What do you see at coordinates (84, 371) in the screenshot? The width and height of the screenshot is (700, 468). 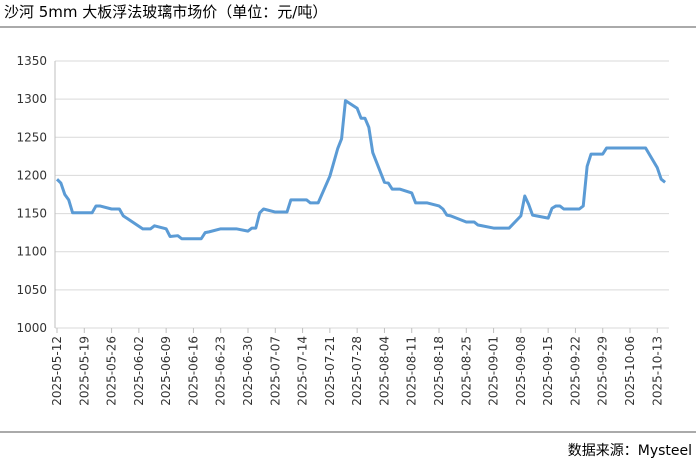 I see `x-tick-label: 2025-05-19` at bounding box center [84, 371].